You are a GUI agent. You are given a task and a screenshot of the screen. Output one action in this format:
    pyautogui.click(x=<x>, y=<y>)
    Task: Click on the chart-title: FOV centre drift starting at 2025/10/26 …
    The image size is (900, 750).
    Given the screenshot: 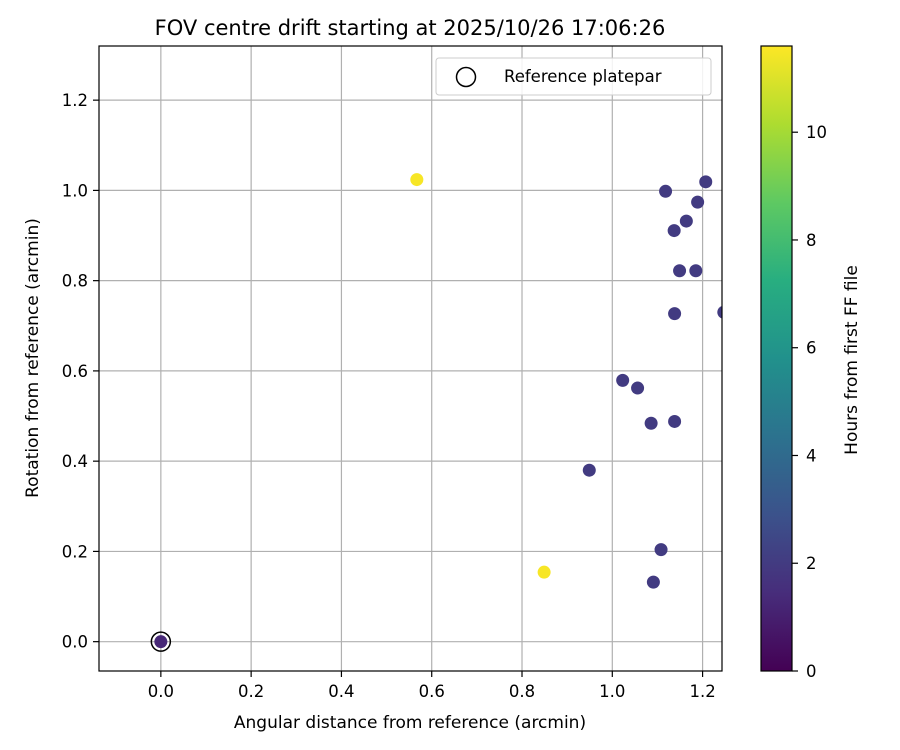 What is the action you would take?
    pyautogui.click(x=410, y=28)
    